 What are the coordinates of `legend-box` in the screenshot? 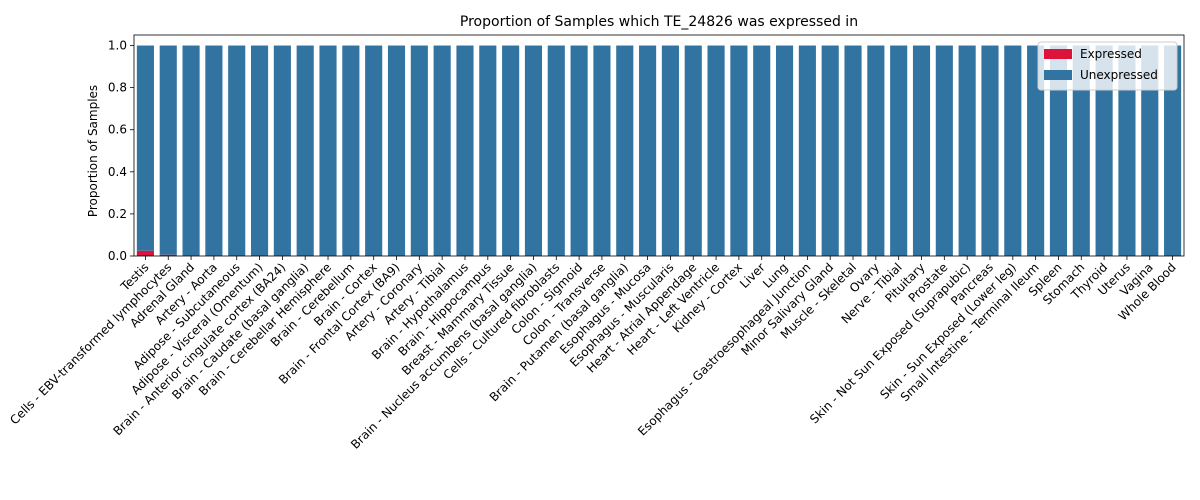 It's located at (1107, 66).